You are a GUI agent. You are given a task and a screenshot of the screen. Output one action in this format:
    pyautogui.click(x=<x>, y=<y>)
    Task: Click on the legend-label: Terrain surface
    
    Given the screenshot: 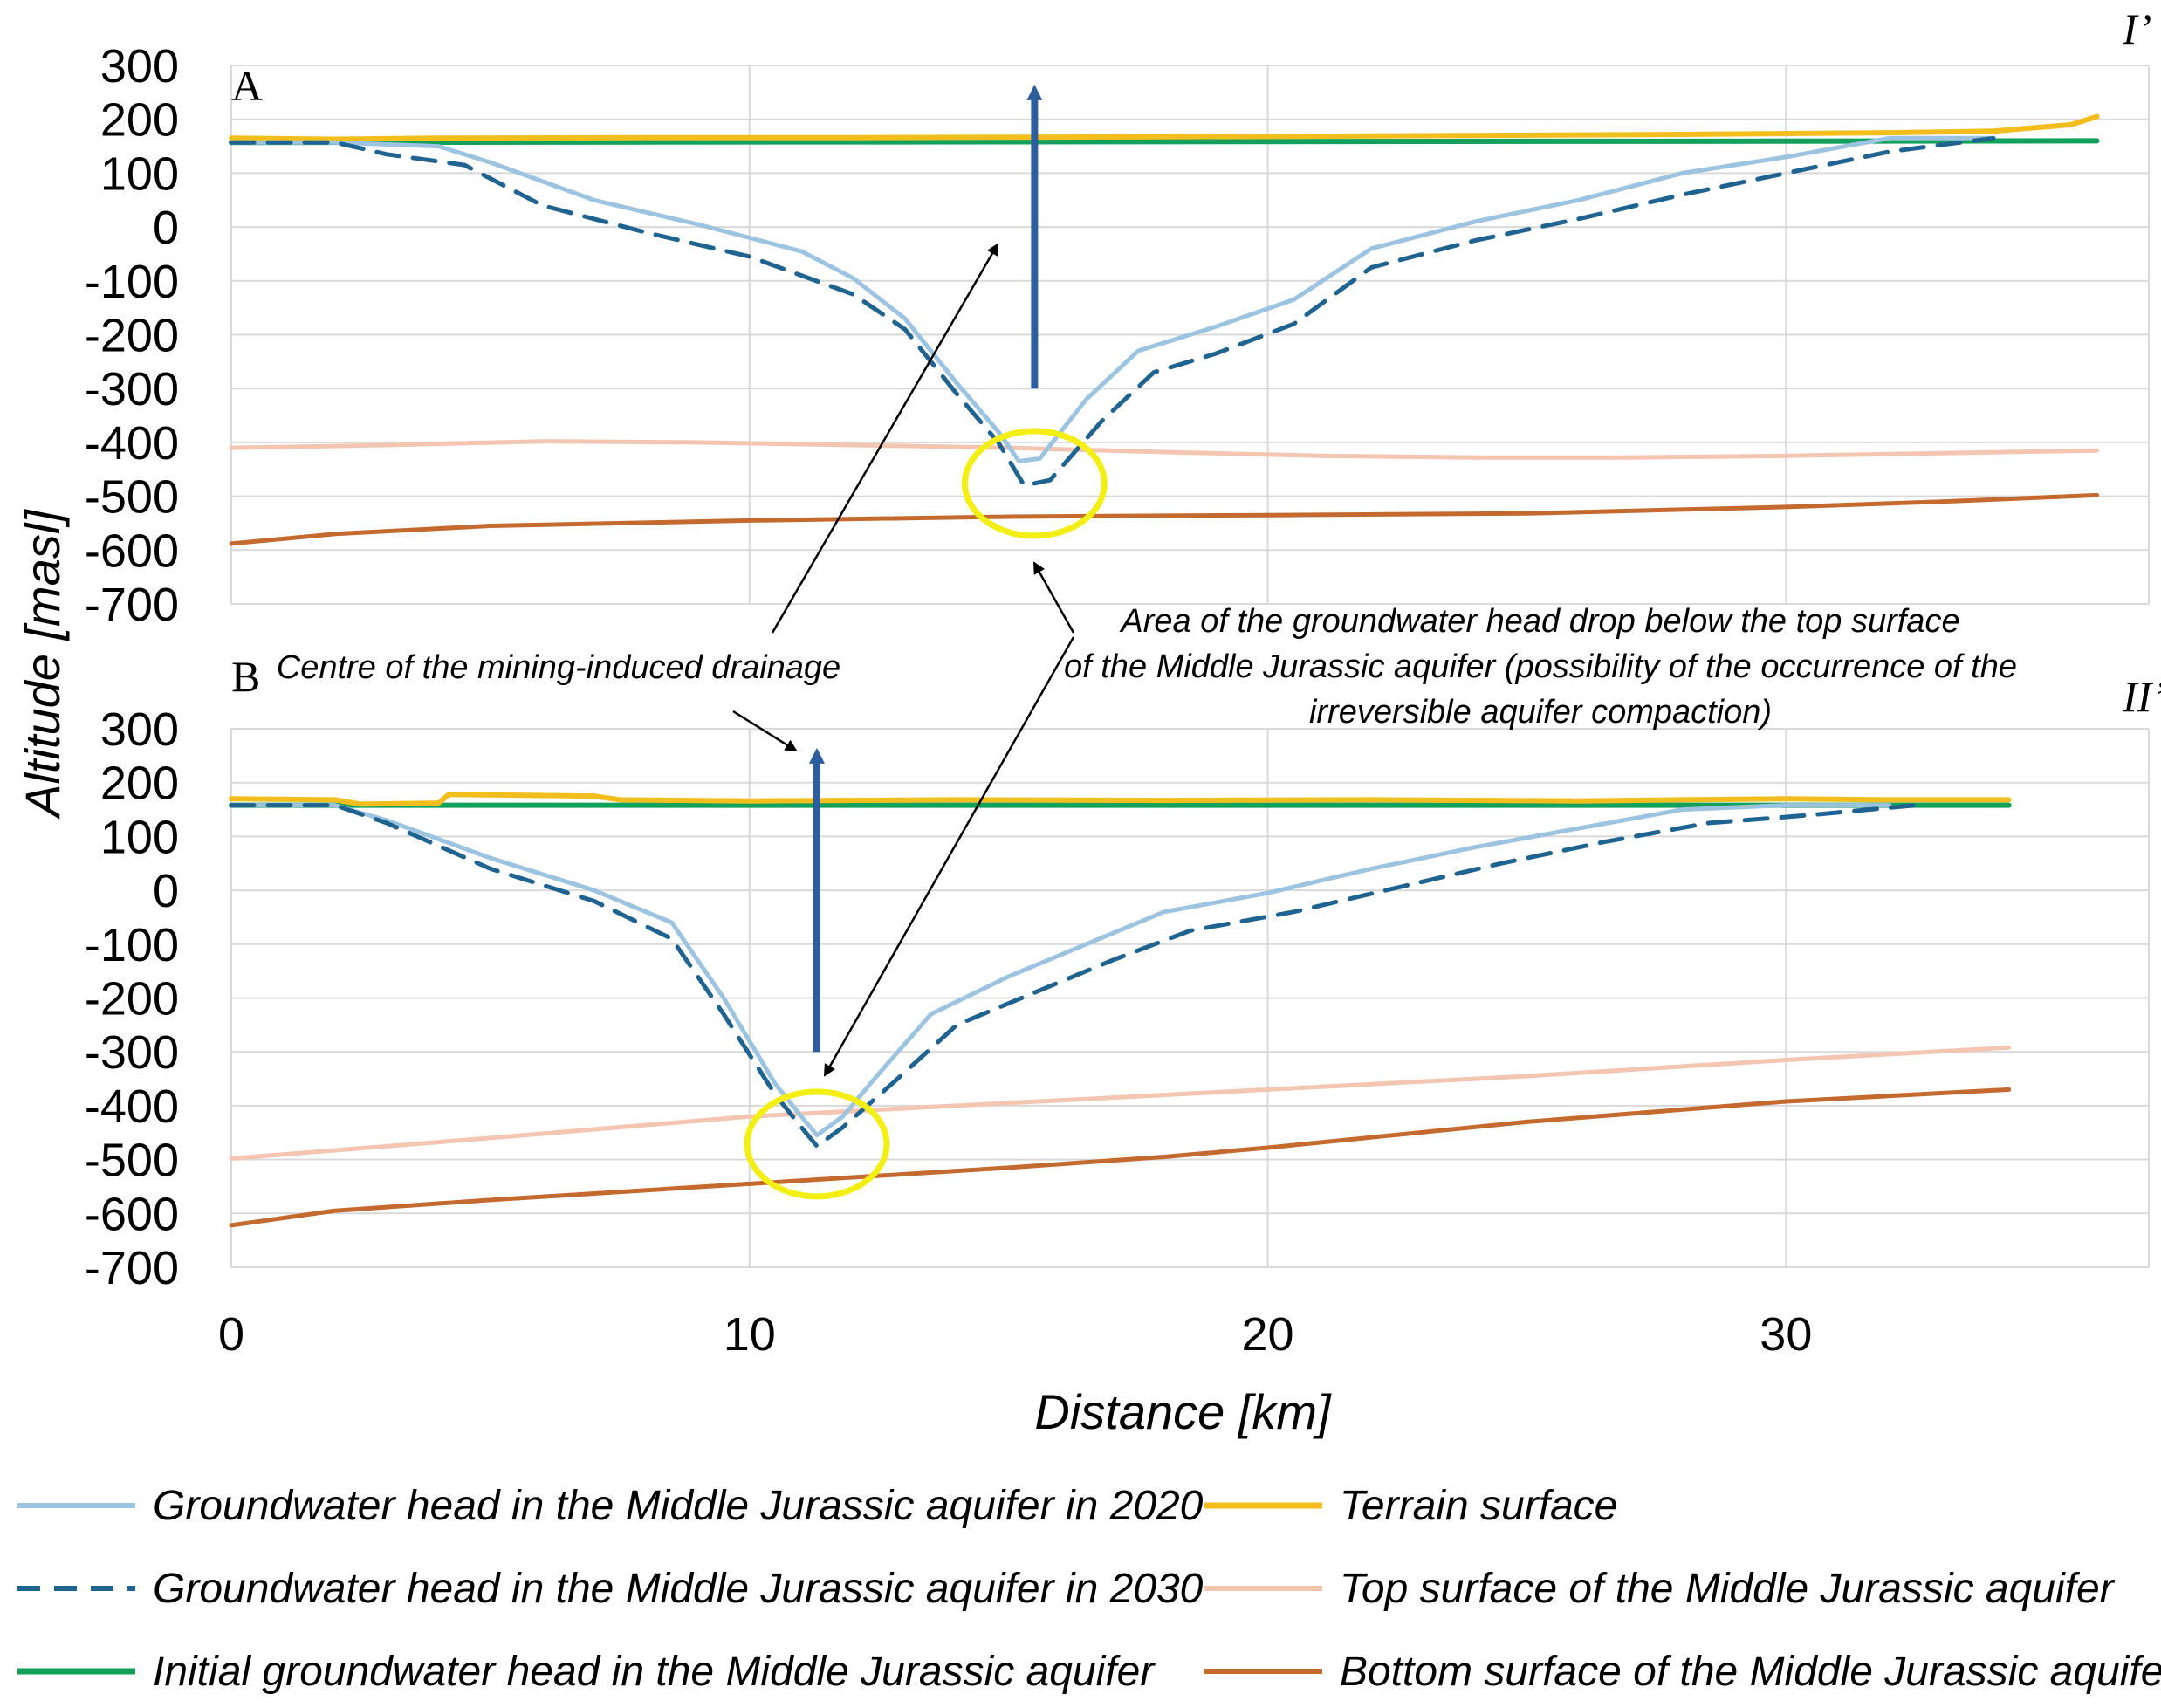 What is the action you would take?
    pyautogui.click(x=1478, y=1506)
    